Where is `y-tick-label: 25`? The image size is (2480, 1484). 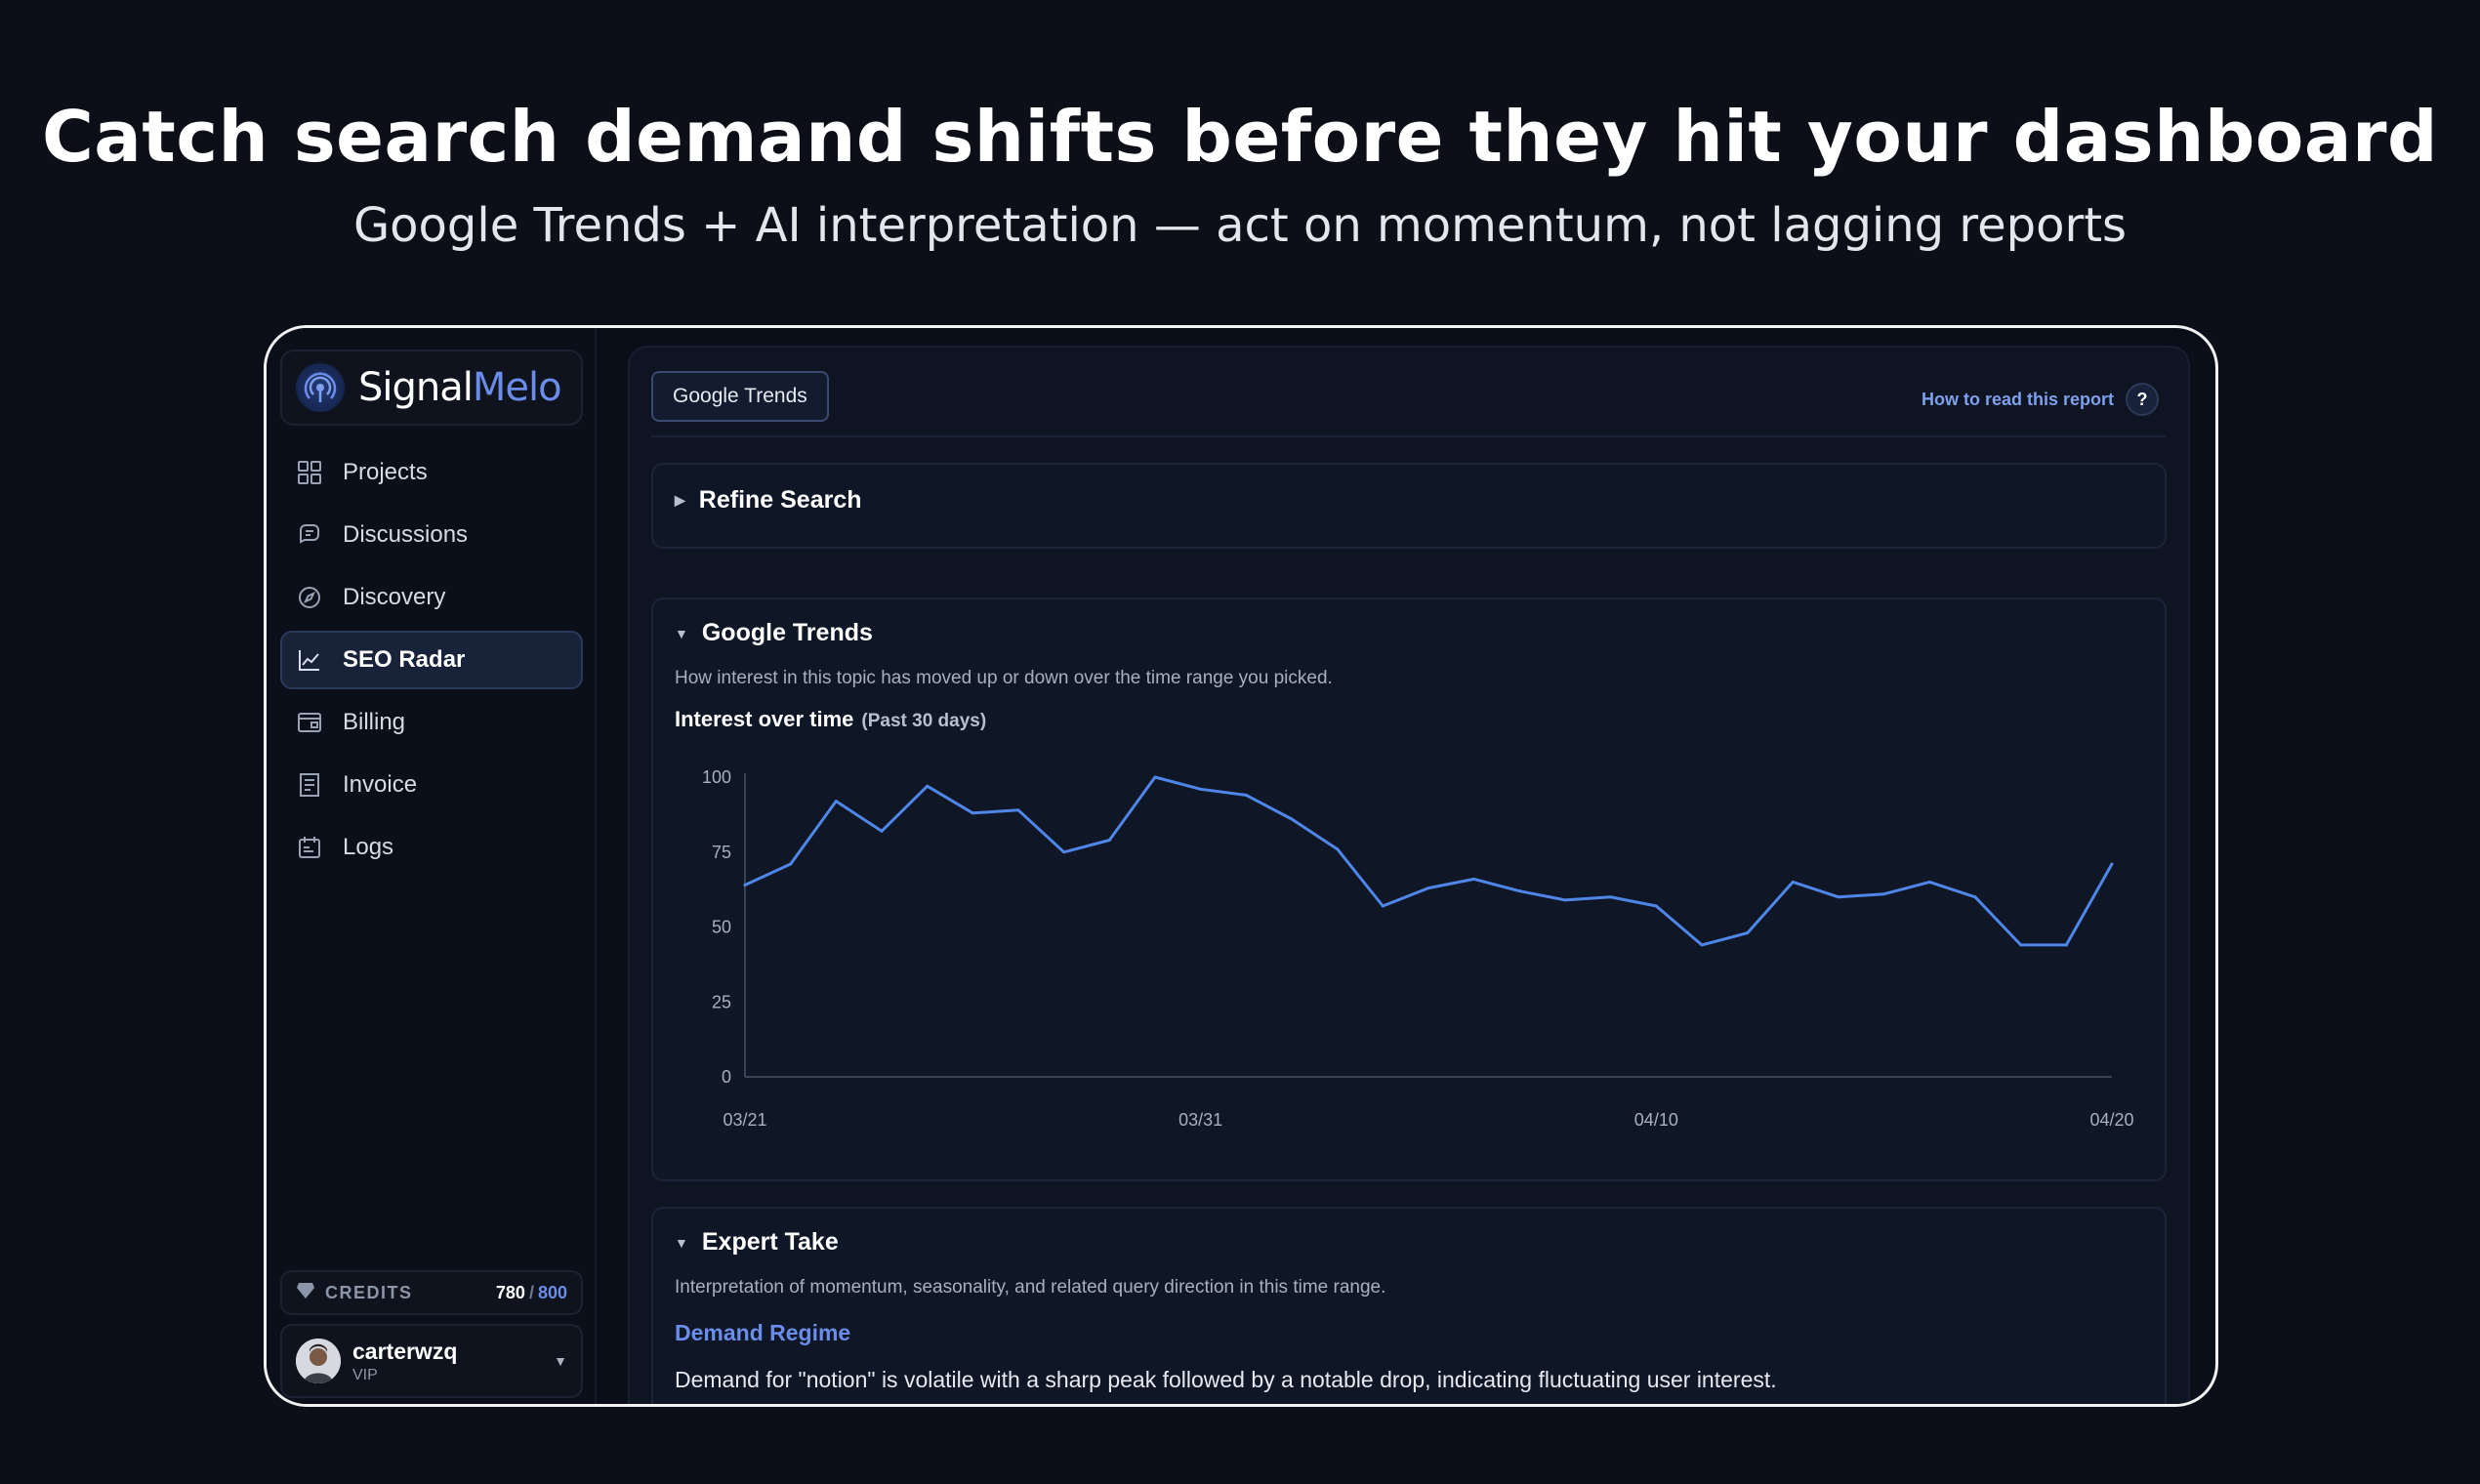
y-tick-label: 25 is located at coordinates (722, 1001).